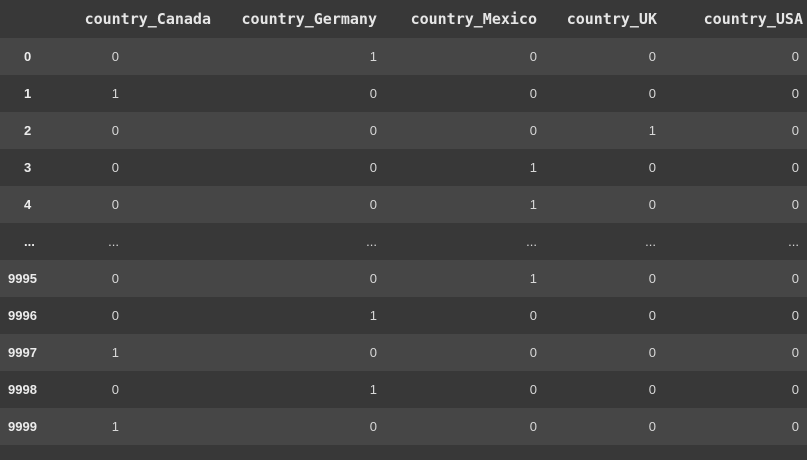  What do you see at coordinates (403, 56) in the screenshot?
I see `table-row: 0 0 1 0 0 0` at bounding box center [403, 56].